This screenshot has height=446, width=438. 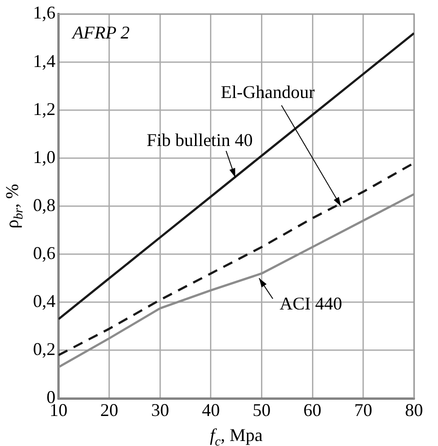 What do you see at coordinates (311, 303) in the screenshot?
I see `series-label: ACI 440` at bounding box center [311, 303].